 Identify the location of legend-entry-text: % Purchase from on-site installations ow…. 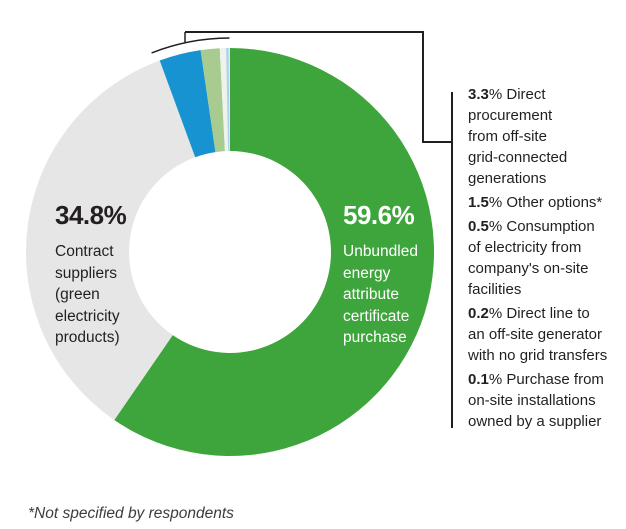
(536, 400).